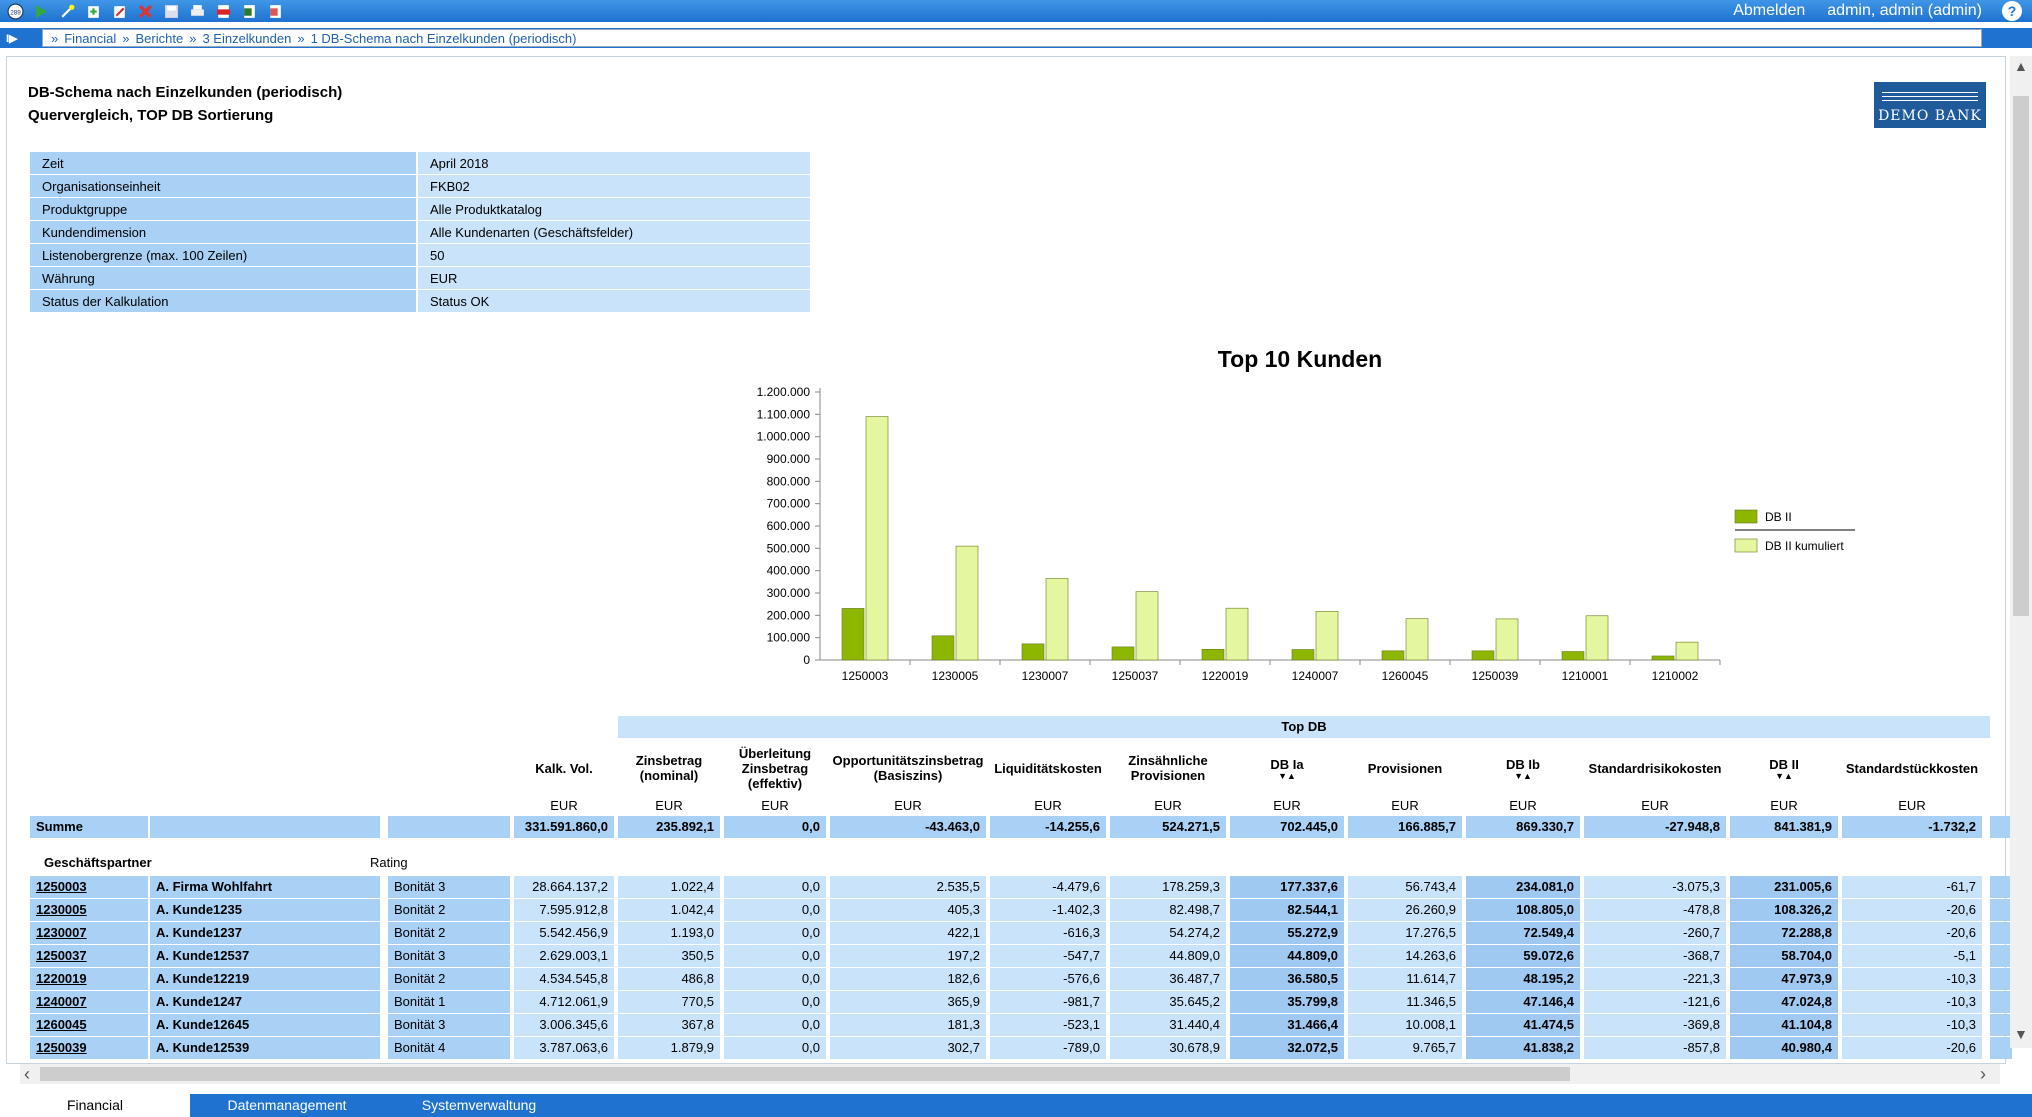 The height and width of the screenshot is (1117, 2032). Describe the element at coordinates (613, 209) in the screenshot. I see `param-value: Alle Produktkatalog` at that location.